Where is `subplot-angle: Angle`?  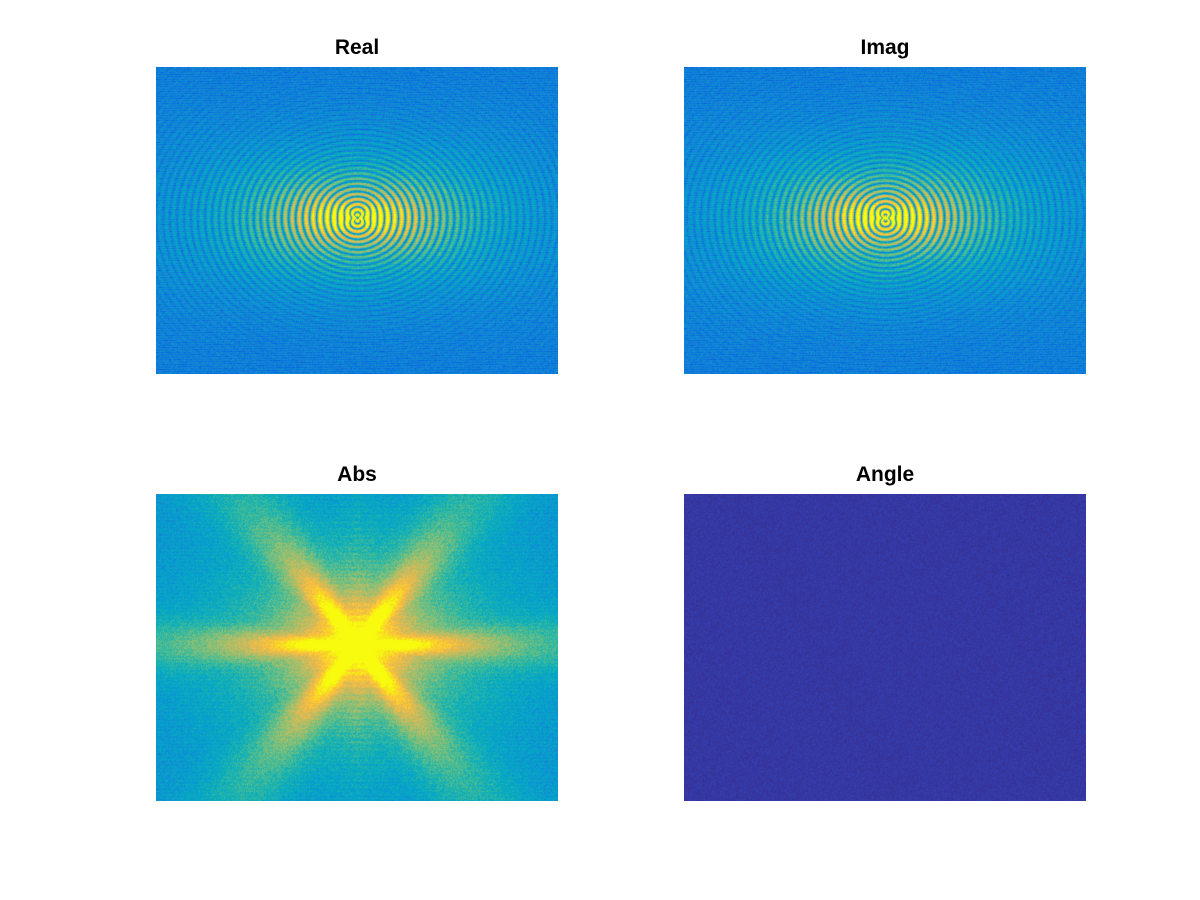
subplot-angle: Angle is located at coordinates (885, 633).